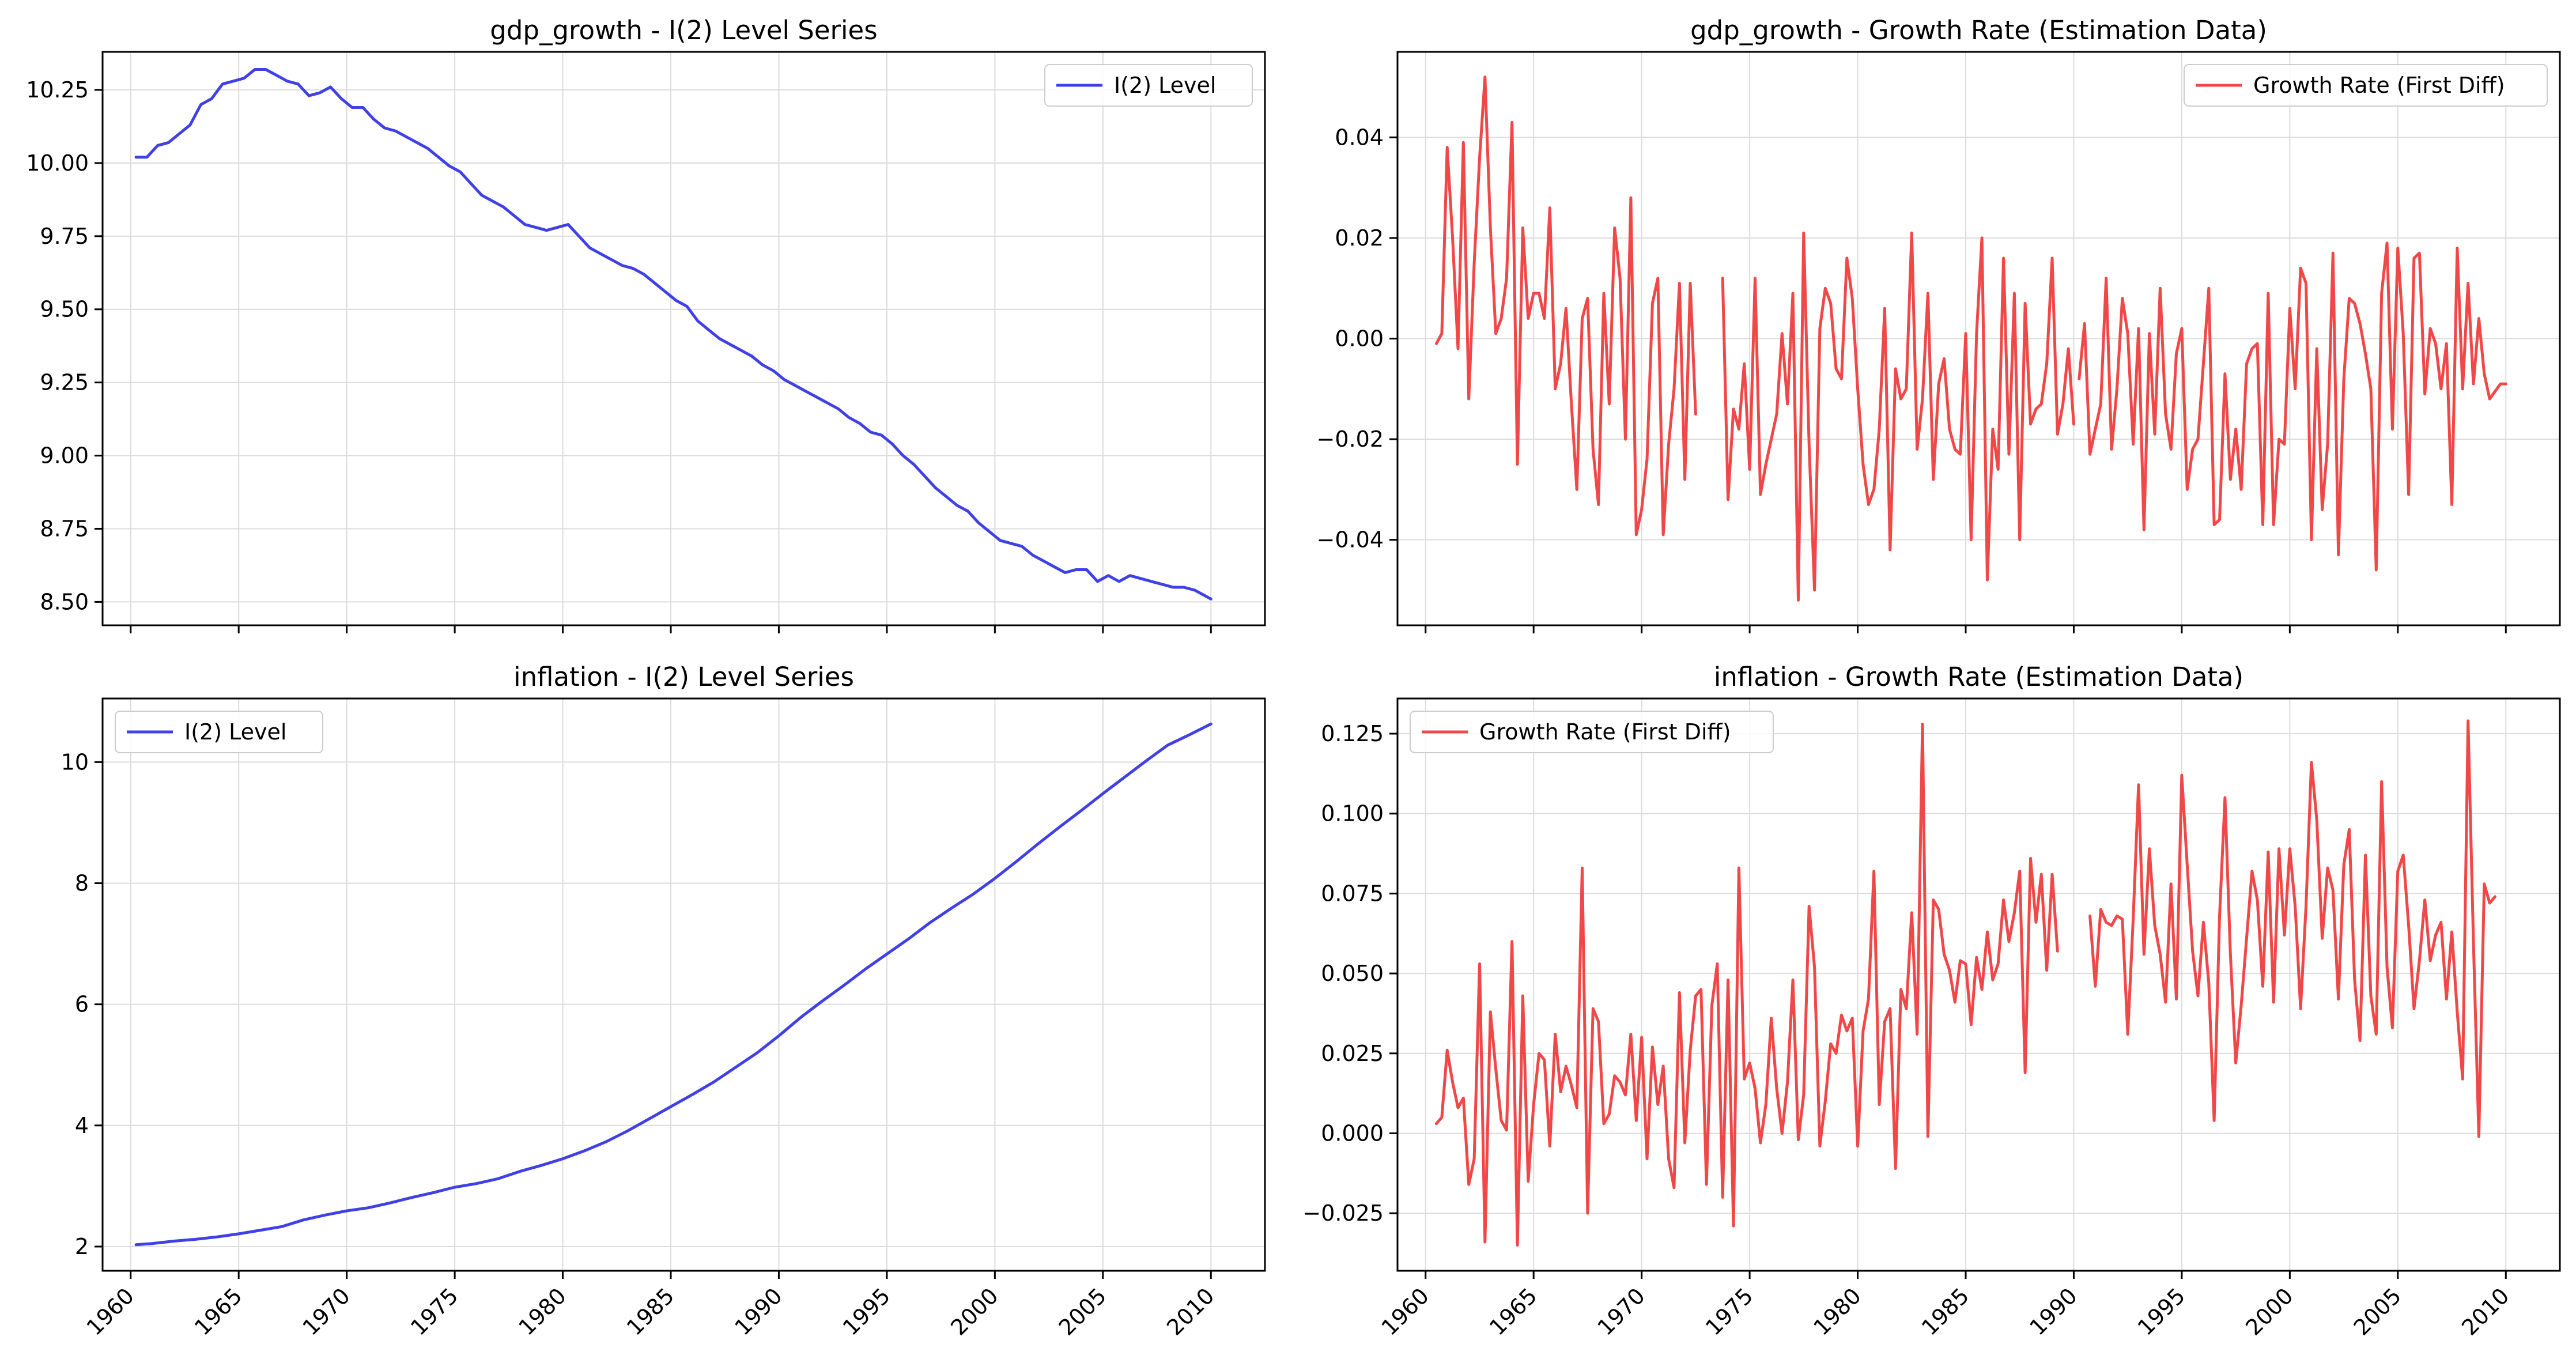  Describe the element at coordinates (64, 601) in the screenshot. I see `y-tick-label: 8.50` at that location.